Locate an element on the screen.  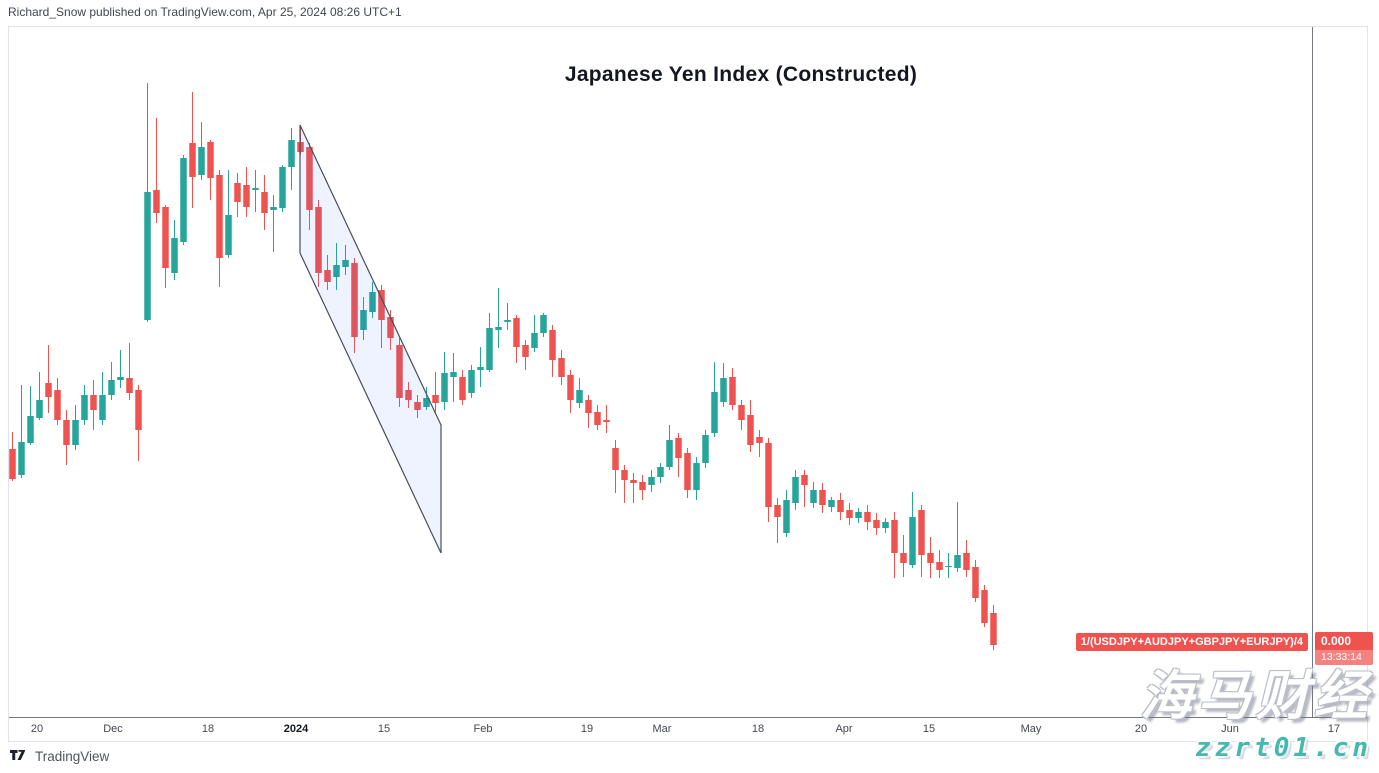
time-axis-divider is located at coordinates (688, 717).